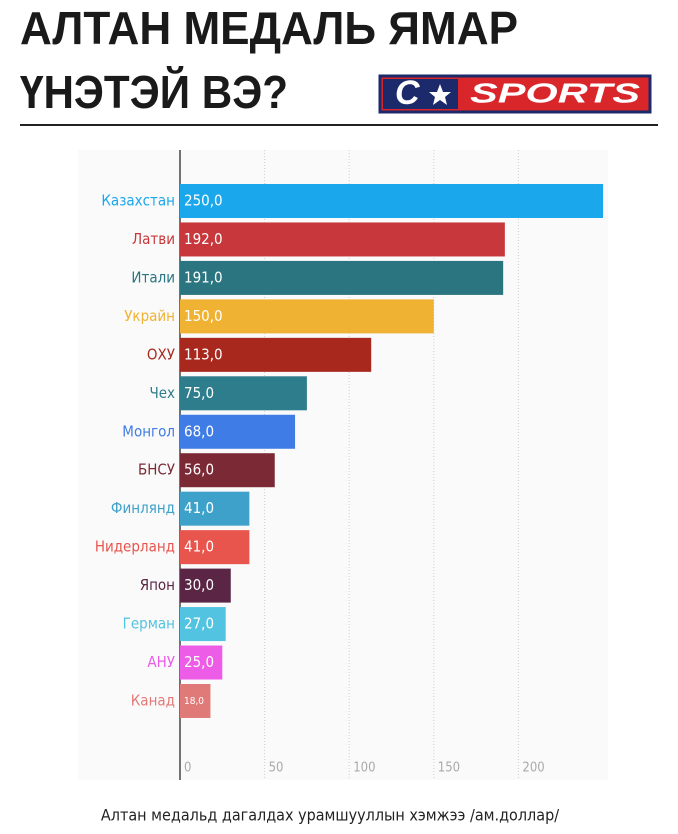 This screenshot has width=678, height=834. I want to click on x-tick-label: 200, so click(533, 768).